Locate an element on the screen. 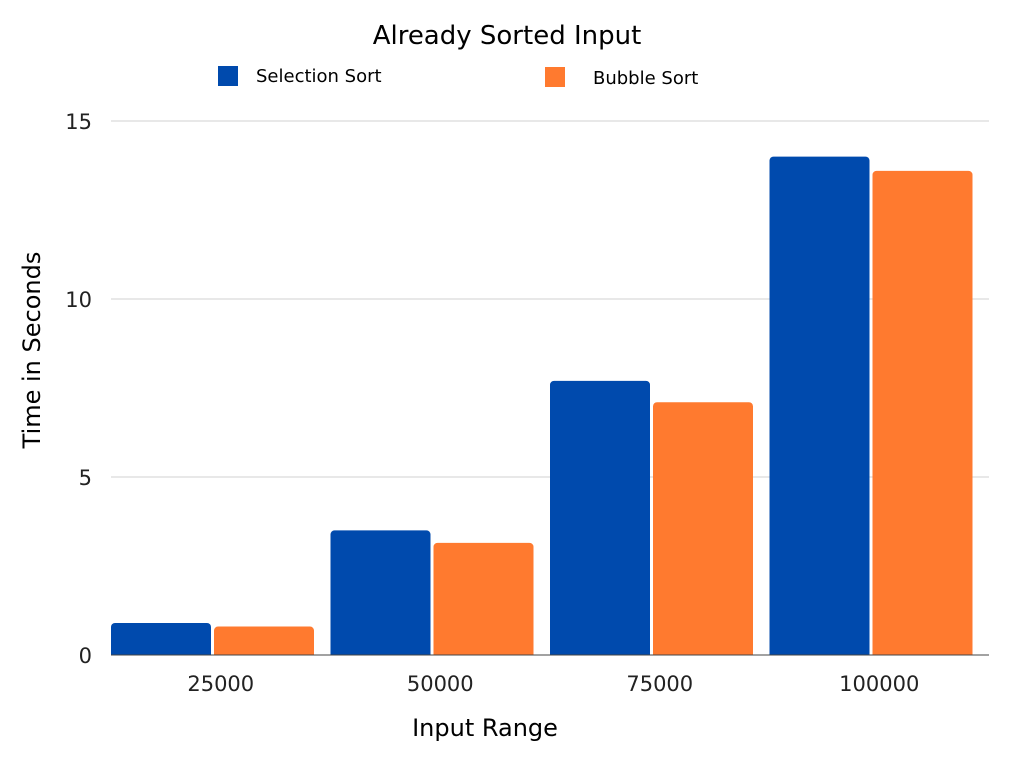 Image resolution: width=1024 pixels, height=772 pixels. y-tick-label: 0 is located at coordinates (85, 656).